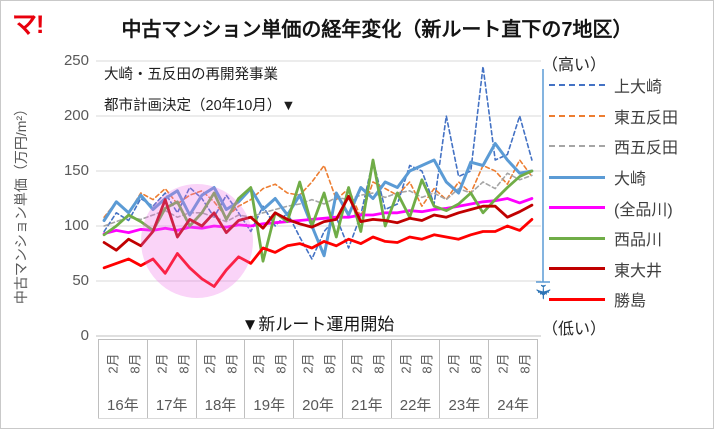 This screenshot has width=714, height=429. I want to click on x-axis-column-18: 2月 8月 18年, so click(220, 379).